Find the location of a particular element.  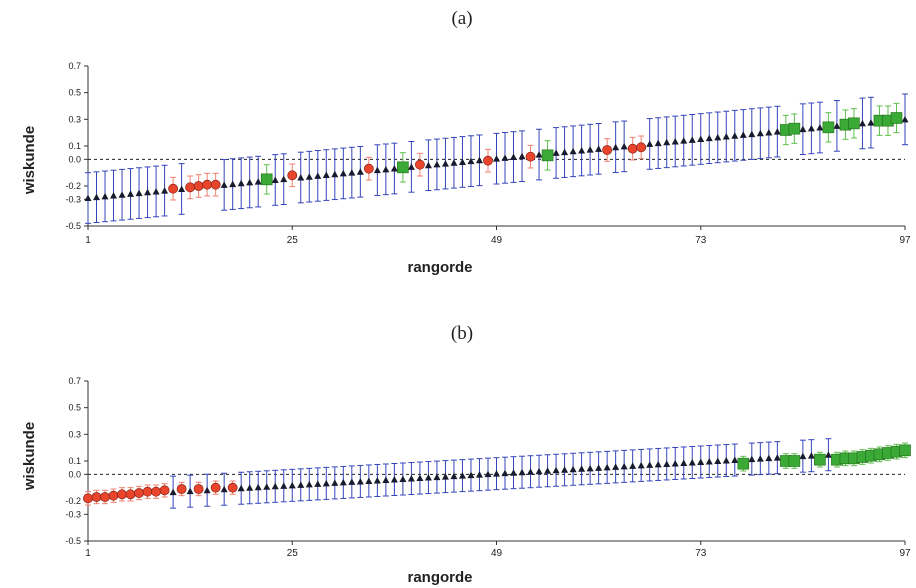

x-tick-label: 1 is located at coordinates (88, 240).